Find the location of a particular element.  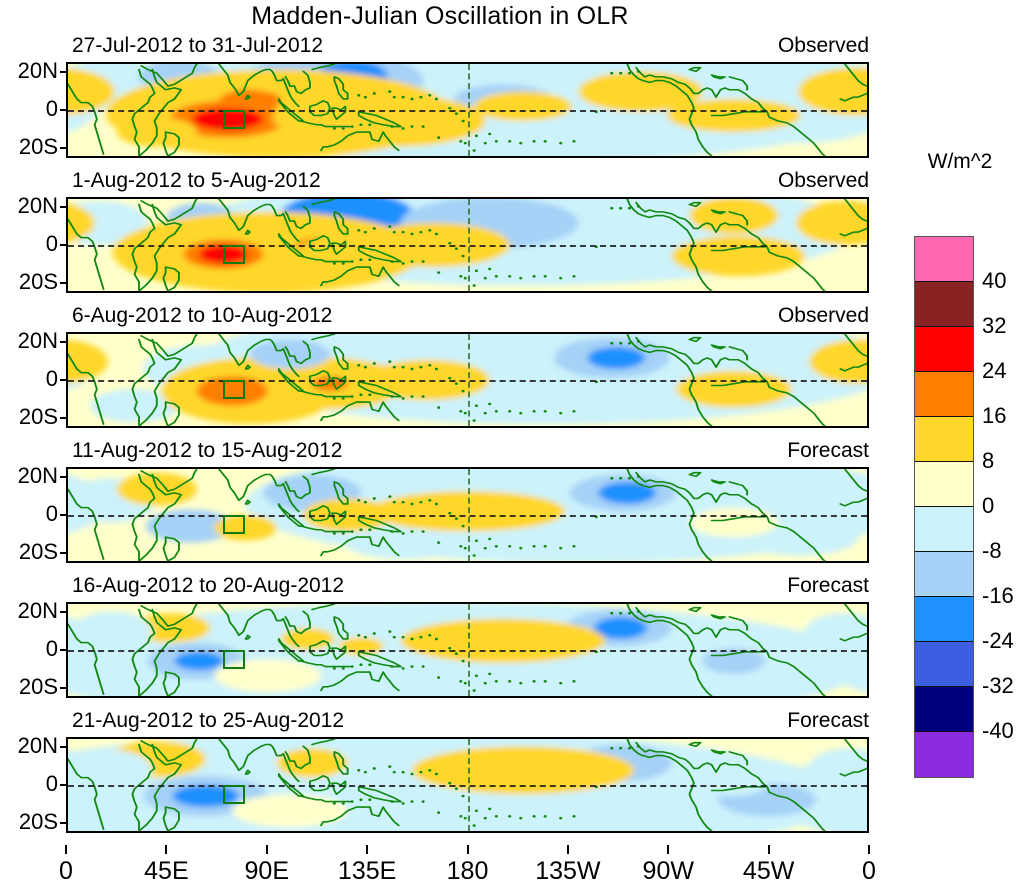

x-axis-label-5: 135W is located at coordinates (568, 871).